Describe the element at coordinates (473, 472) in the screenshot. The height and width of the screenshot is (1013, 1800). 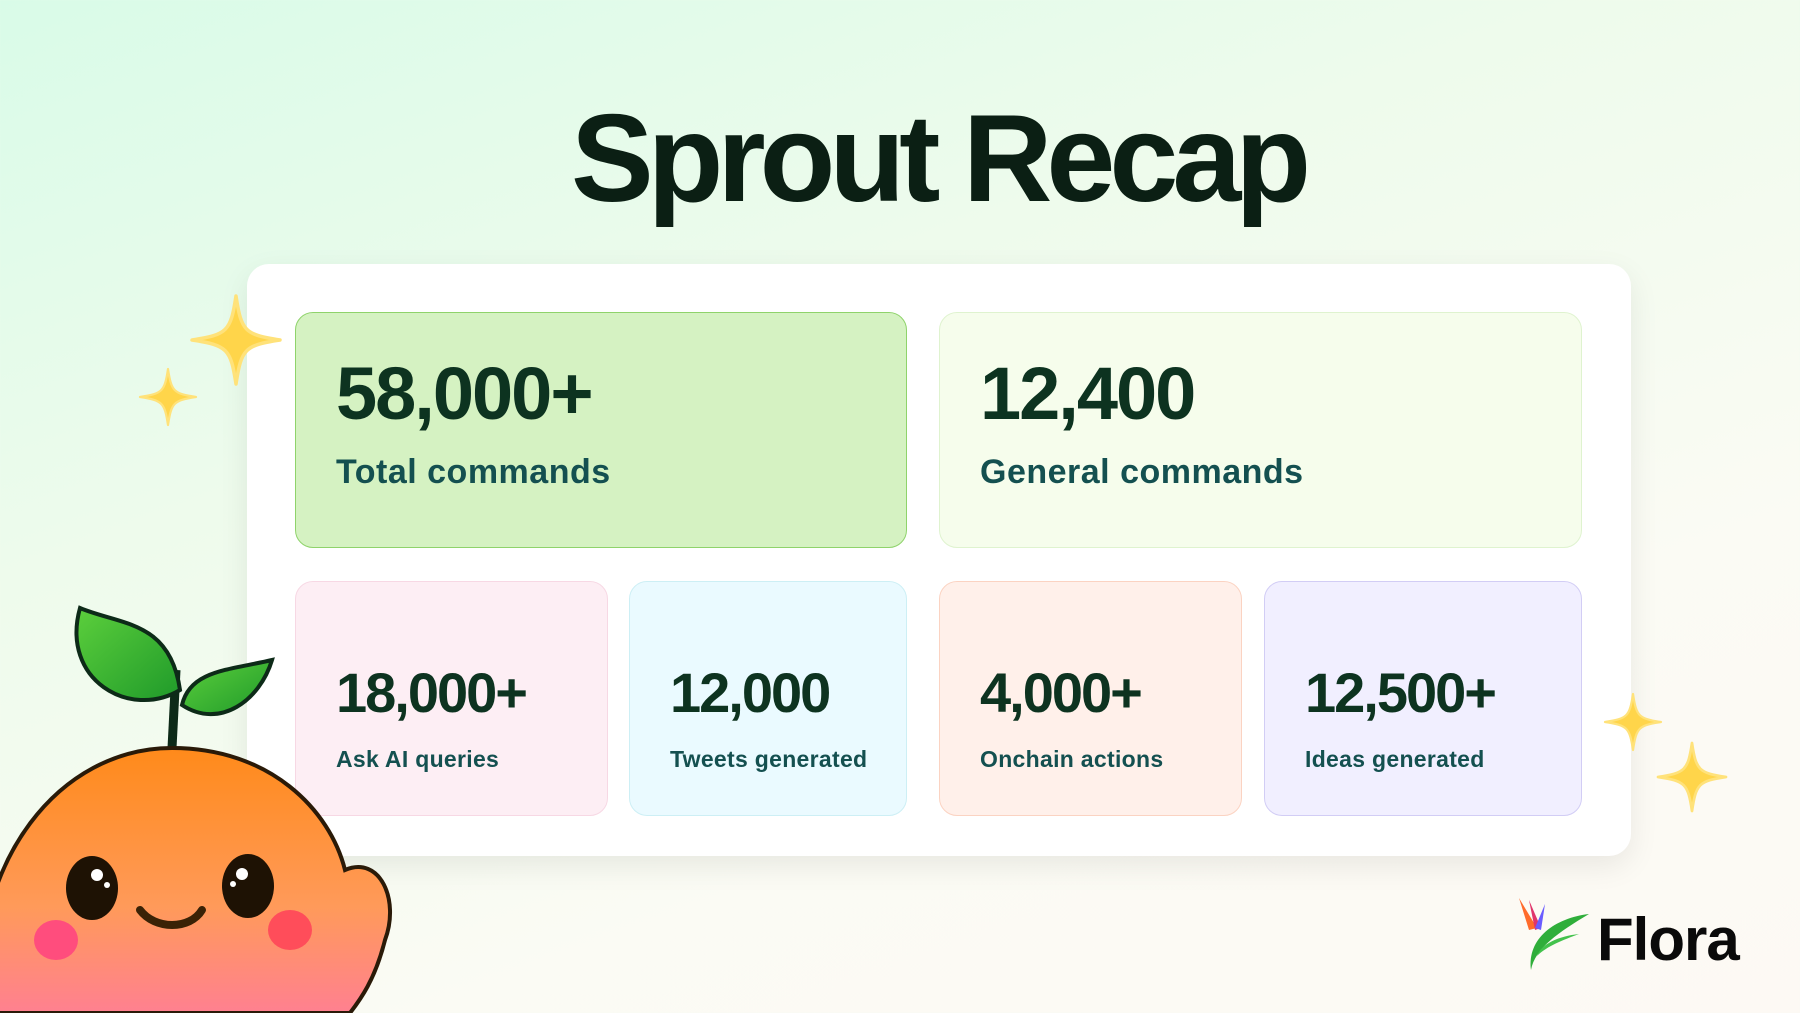
I see `stat-label: Total commands` at that location.